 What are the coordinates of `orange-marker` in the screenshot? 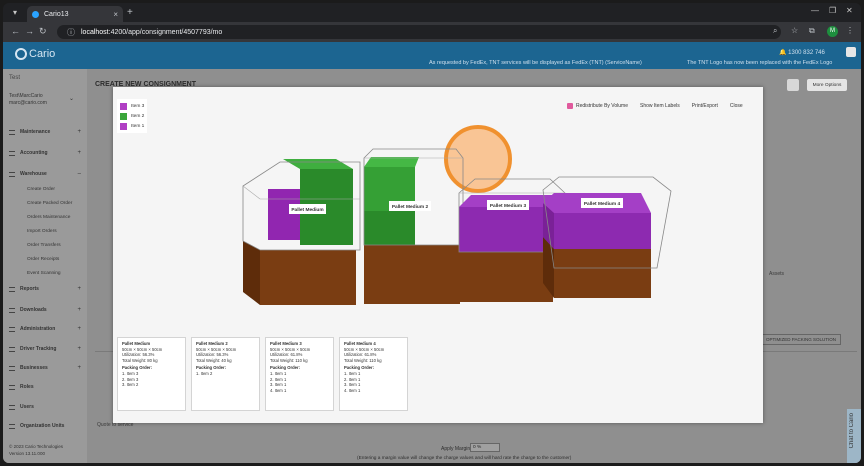 It's located at (478, 159).